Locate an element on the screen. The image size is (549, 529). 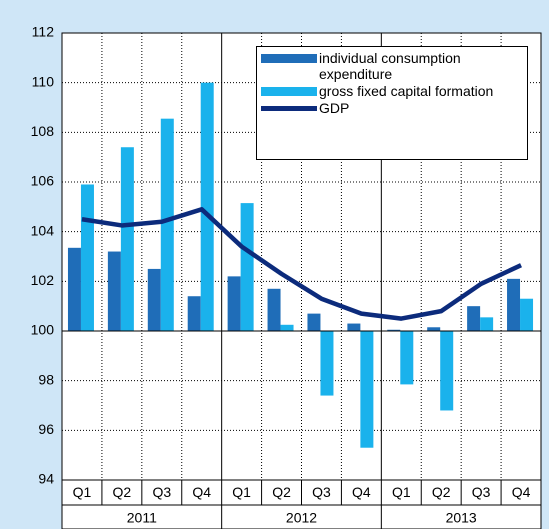
legend-label: individual consumption expenditure is located at coordinates (390, 66).